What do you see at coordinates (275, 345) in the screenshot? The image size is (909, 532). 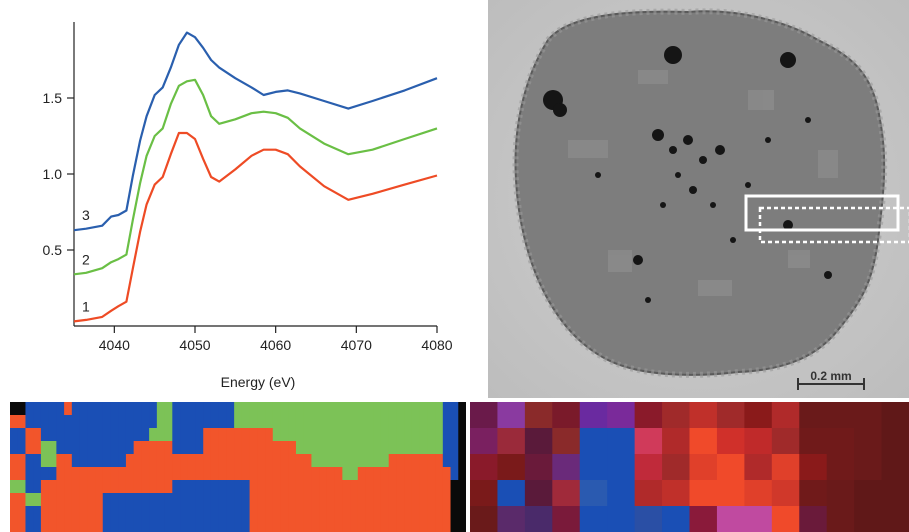 I see `x-tick-label: 4060` at bounding box center [275, 345].